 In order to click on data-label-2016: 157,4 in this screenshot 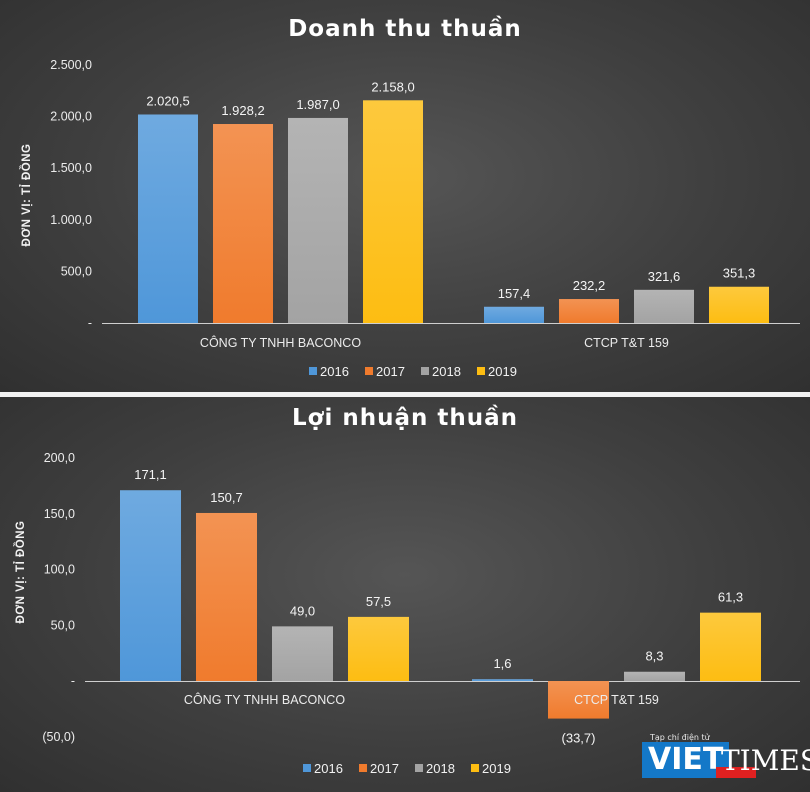, I will do `click(514, 293)`.